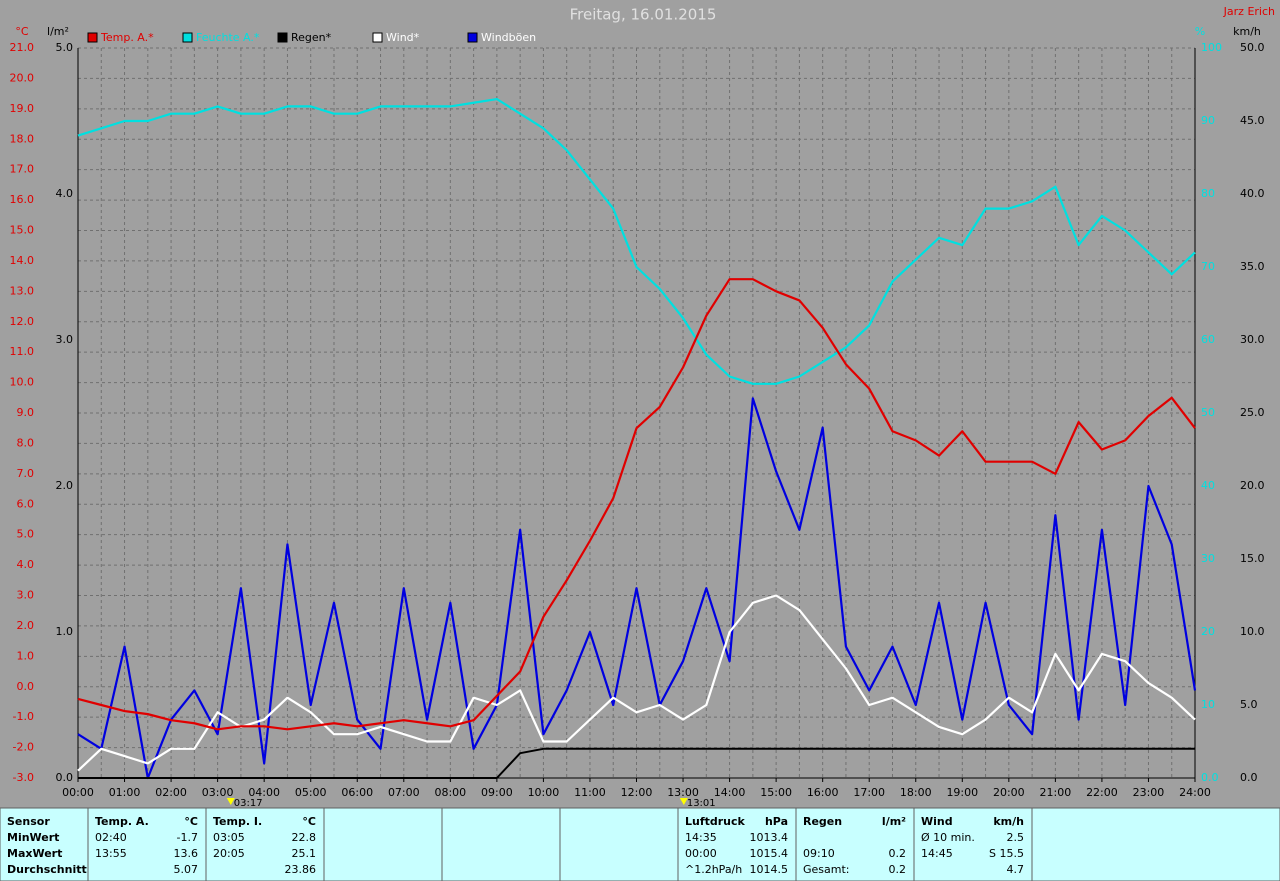 This screenshot has width=1280, height=881. What do you see at coordinates (822, 821) in the screenshot?
I see `panel-header: Regen` at bounding box center [822, 821].